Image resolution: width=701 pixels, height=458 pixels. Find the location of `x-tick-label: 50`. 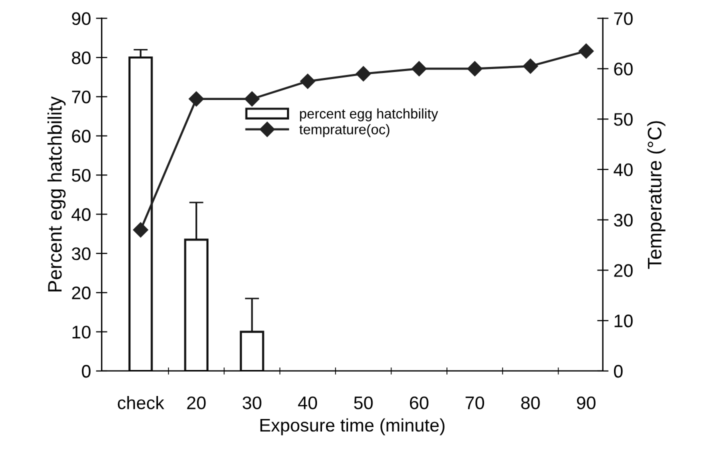

x-tick-label: 50 is located at coordinates (363, 403).